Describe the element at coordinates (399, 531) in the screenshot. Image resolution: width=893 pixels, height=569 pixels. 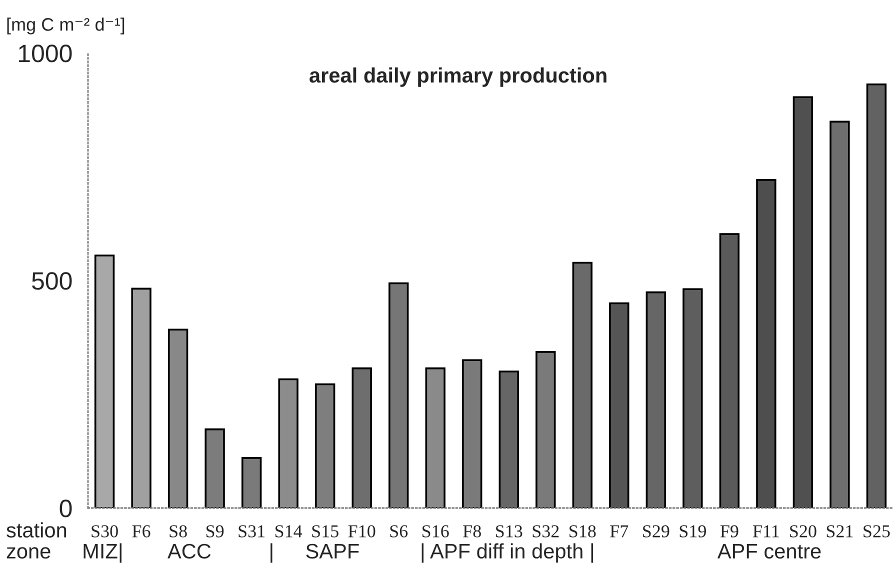
I see `x-tick-label: S6` at that location.